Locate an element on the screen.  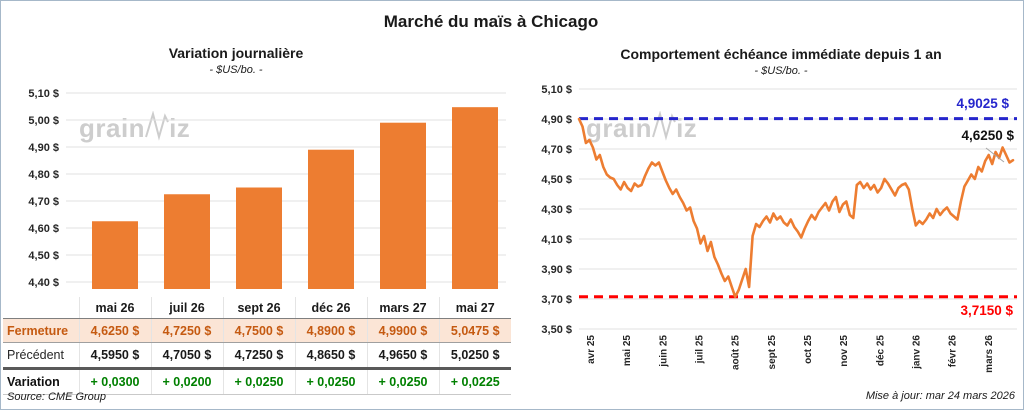
table-cell: 4,7500 $ is located at coordinates (259, 330).